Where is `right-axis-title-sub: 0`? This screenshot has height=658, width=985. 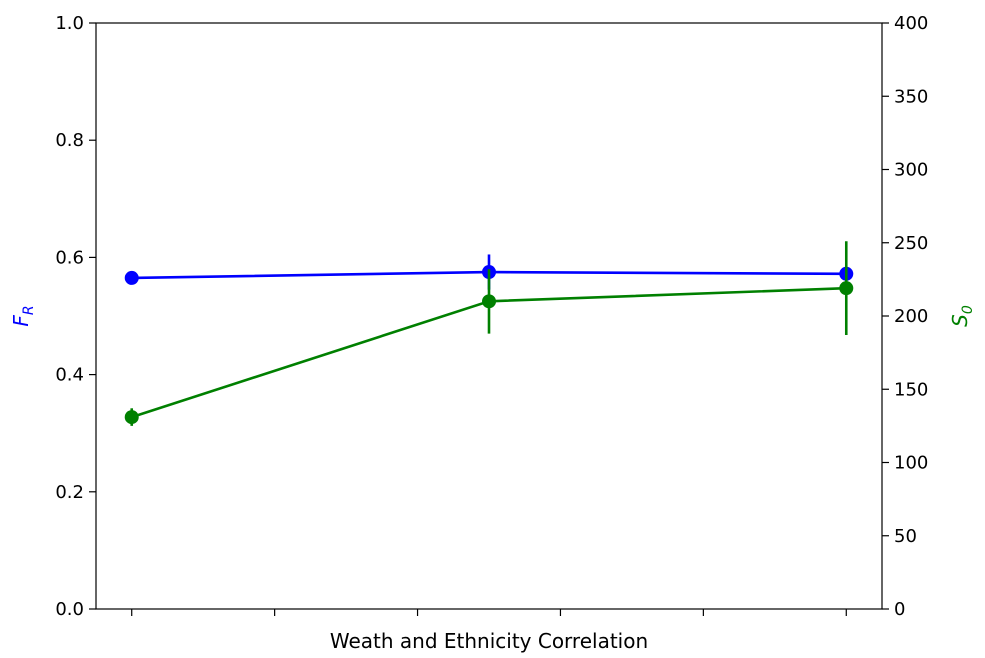 right-axis-title-sub: 0 is located at coordinates (968, 309).